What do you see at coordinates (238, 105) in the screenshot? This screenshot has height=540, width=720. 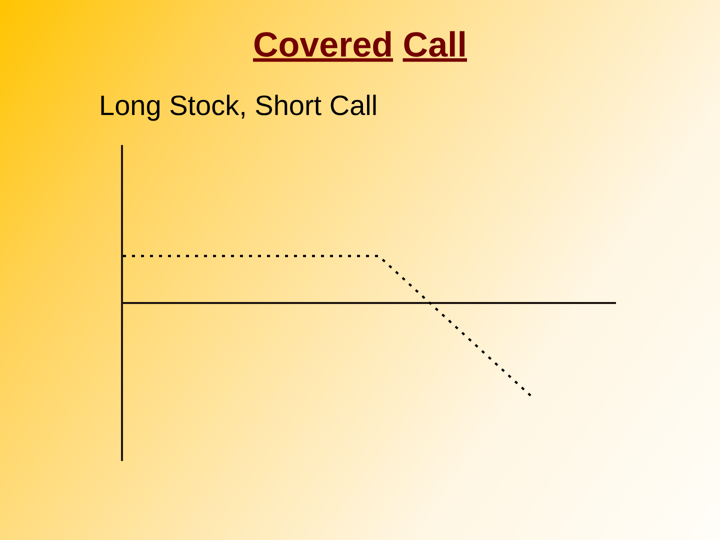 I see `chart-subtitle: Long Stock, Short Call` at bounding box center [238, 105].